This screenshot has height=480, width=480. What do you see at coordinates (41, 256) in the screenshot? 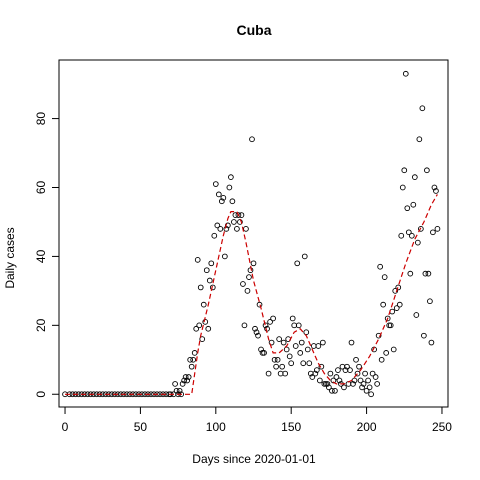
I see `y-tick-label: 40` at bounding box center [41, 256].